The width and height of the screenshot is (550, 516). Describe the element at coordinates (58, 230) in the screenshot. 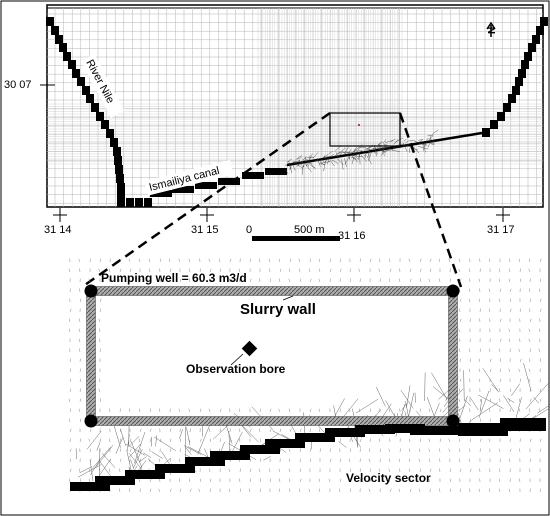

I see `lon-label-1: 31 14` at that location.